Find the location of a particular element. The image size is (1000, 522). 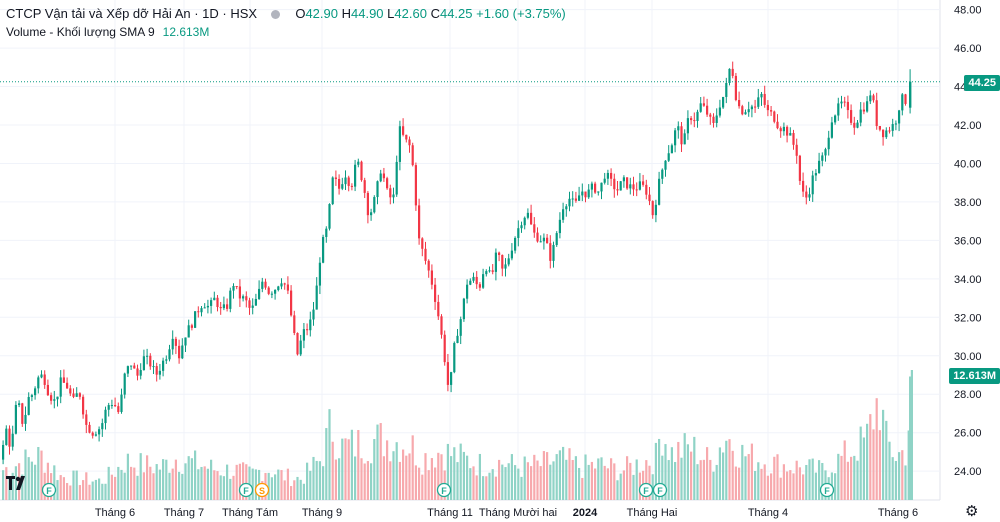

tradingview-logo-icon is located at coordinates (17, 484).